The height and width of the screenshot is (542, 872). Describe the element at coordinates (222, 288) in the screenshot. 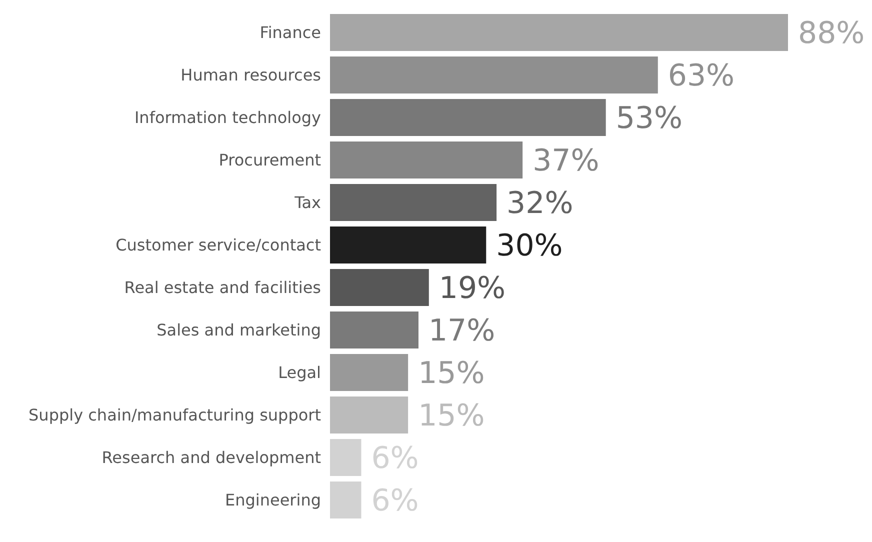

I see `y-tick-label: Real estate and facilities` at that location.